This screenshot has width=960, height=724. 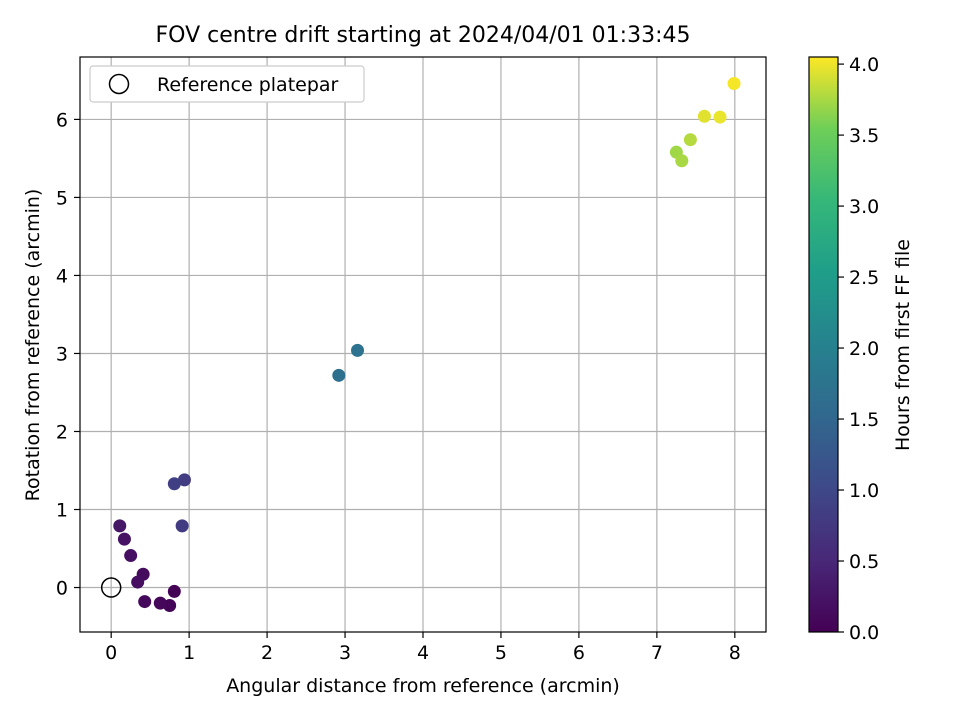 I want to click on x-tick-label: 5, so click(x=501, y=653).